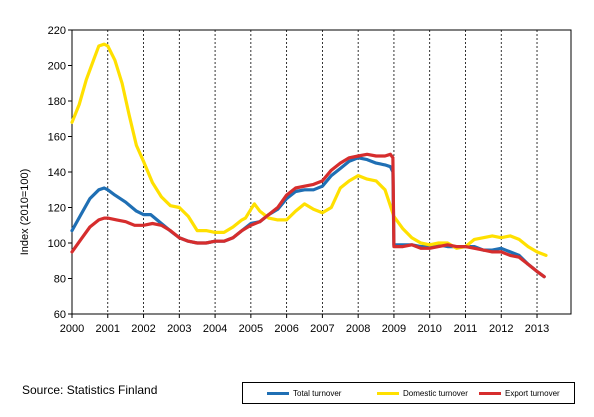 The width and height of the screenshot is (594, 417). I want to click on y-tick-label-100: 100, so click(57, 244).